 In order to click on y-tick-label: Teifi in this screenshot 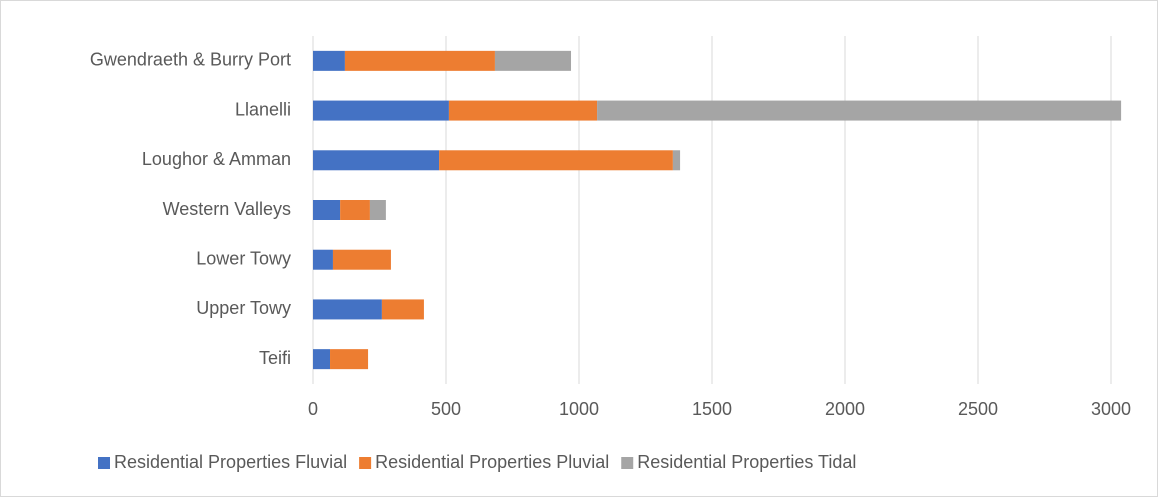, I will do `click(275, 358)`.